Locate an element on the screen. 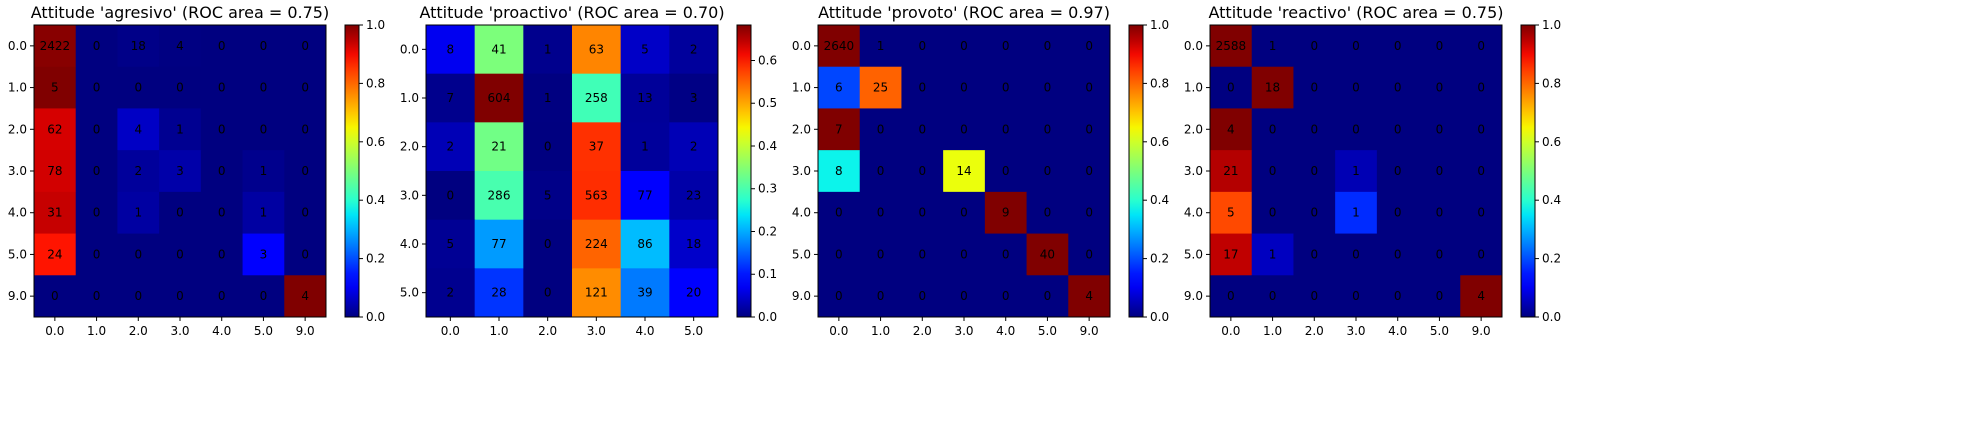  cell-count-label: 2422 is located at coordinates (55, 46).